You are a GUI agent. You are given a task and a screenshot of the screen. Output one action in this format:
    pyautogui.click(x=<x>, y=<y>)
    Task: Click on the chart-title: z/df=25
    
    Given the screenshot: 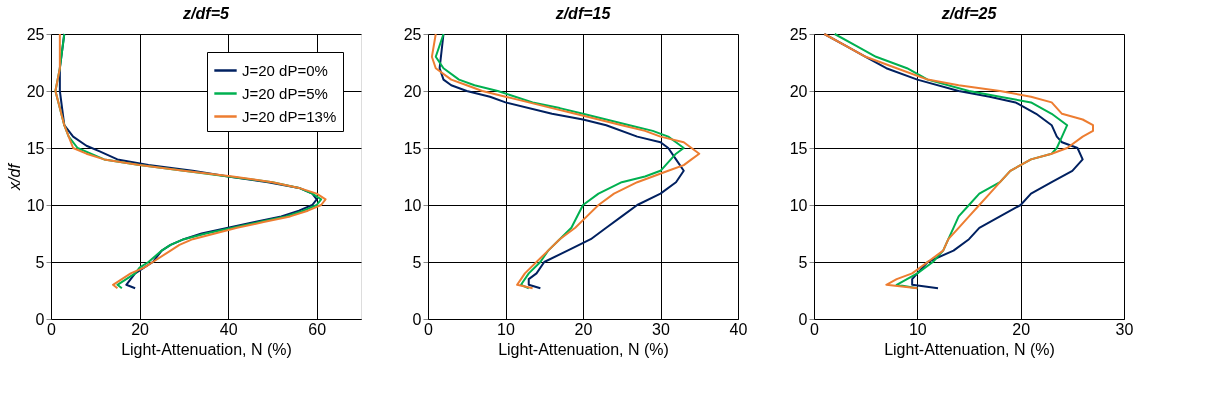 What is the action you would take?
    pyautogui.click(x=969, y=13)
    